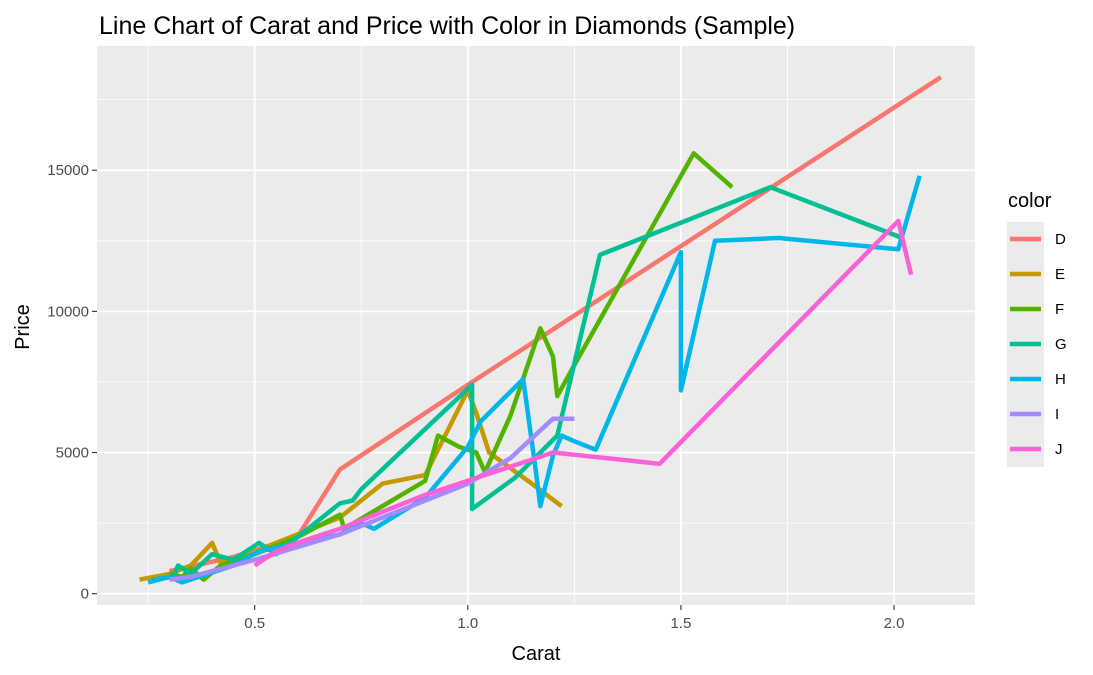  Describe the element at coordinates (1060, 239) in the screenshot. I see `legend-label-D: D` at that location.